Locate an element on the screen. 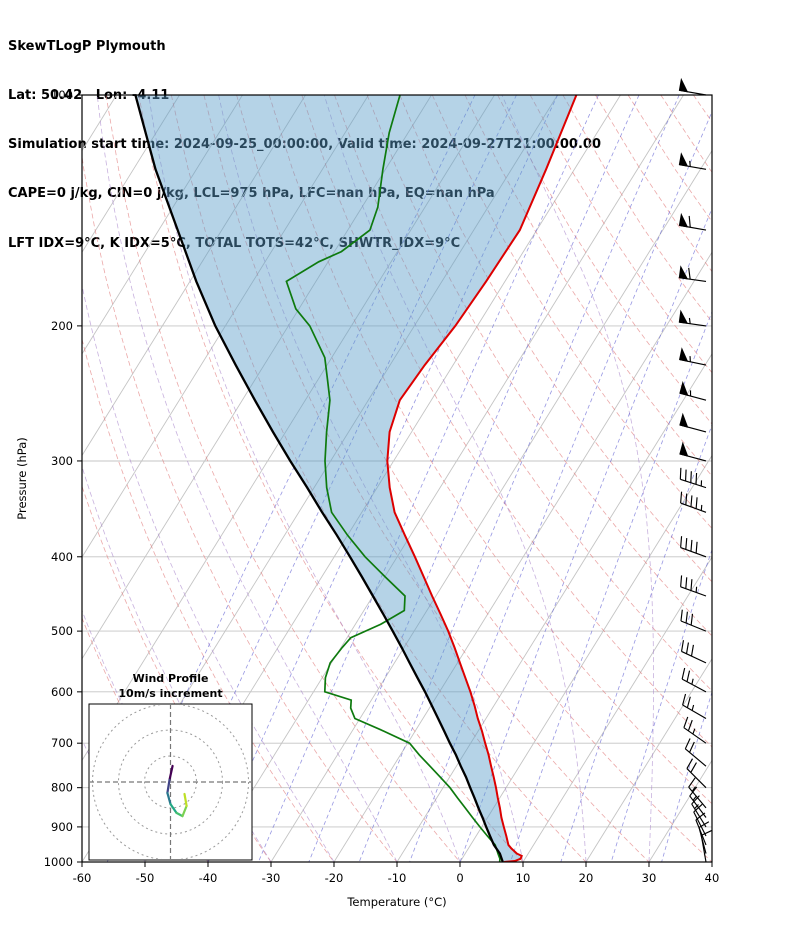  y-tick-label: 800 is located at coordinates (62, 788).